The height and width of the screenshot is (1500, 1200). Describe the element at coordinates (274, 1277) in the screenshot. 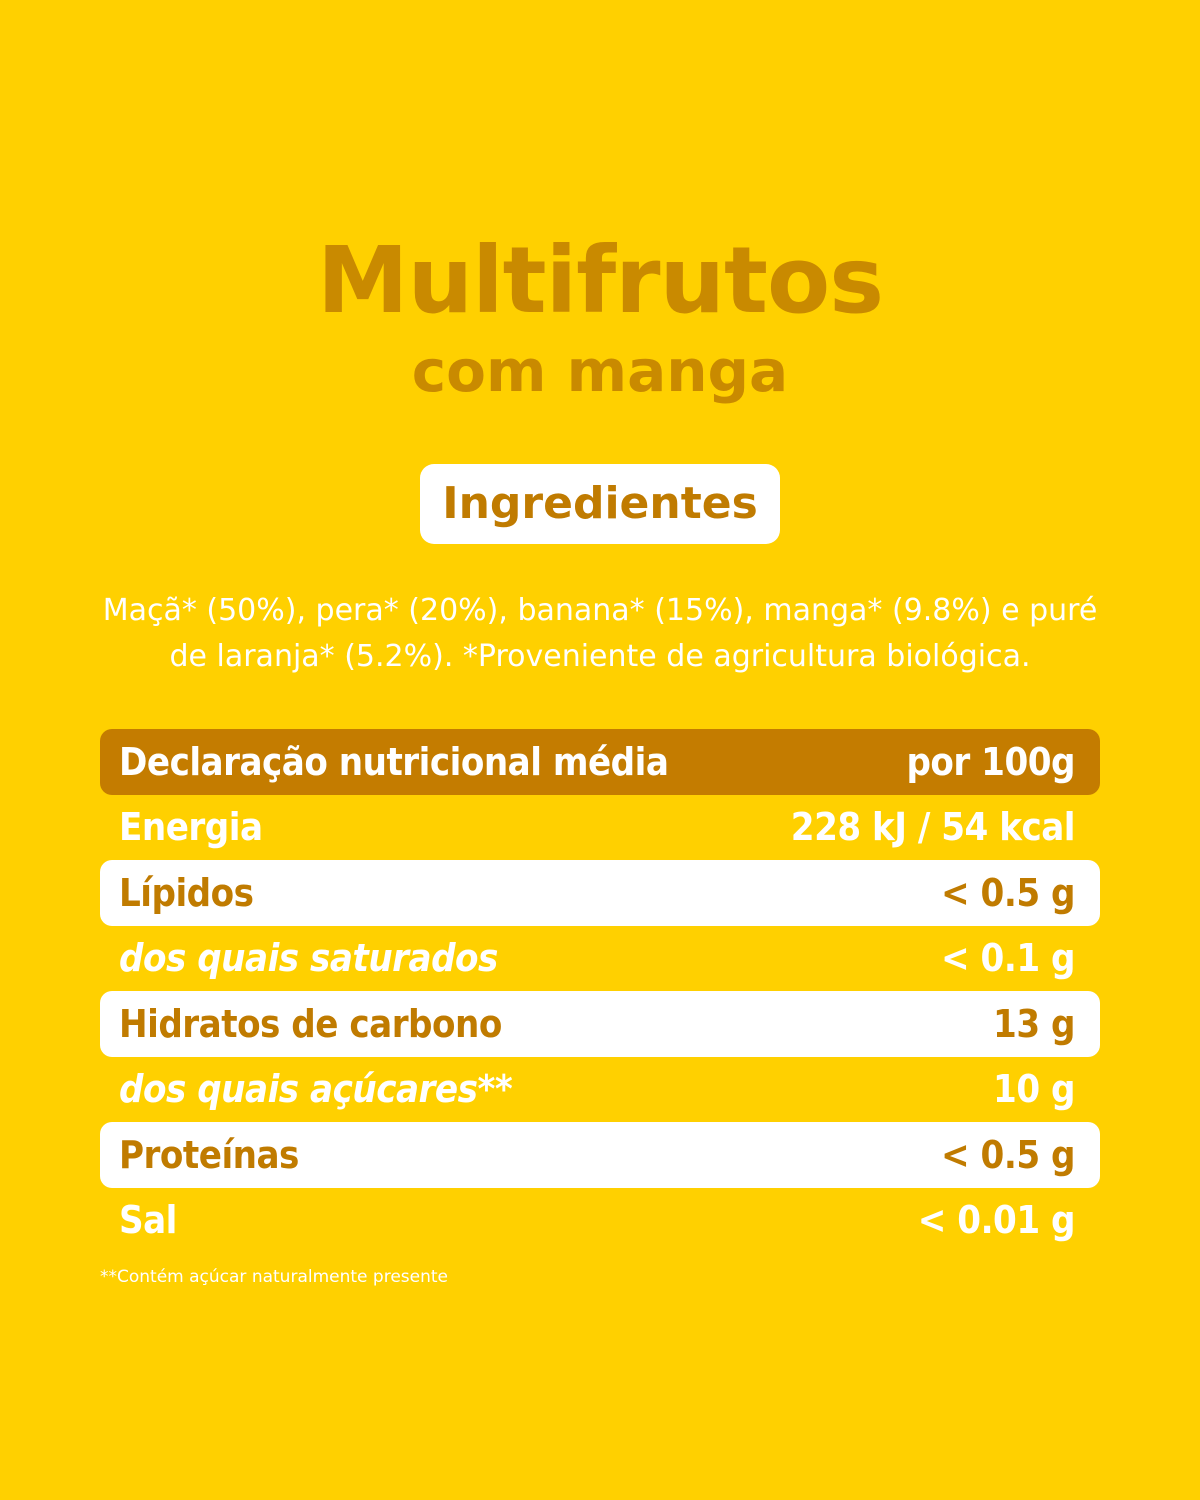

I see `footnote: **Contém açúcar naturalmente presente` at that location.